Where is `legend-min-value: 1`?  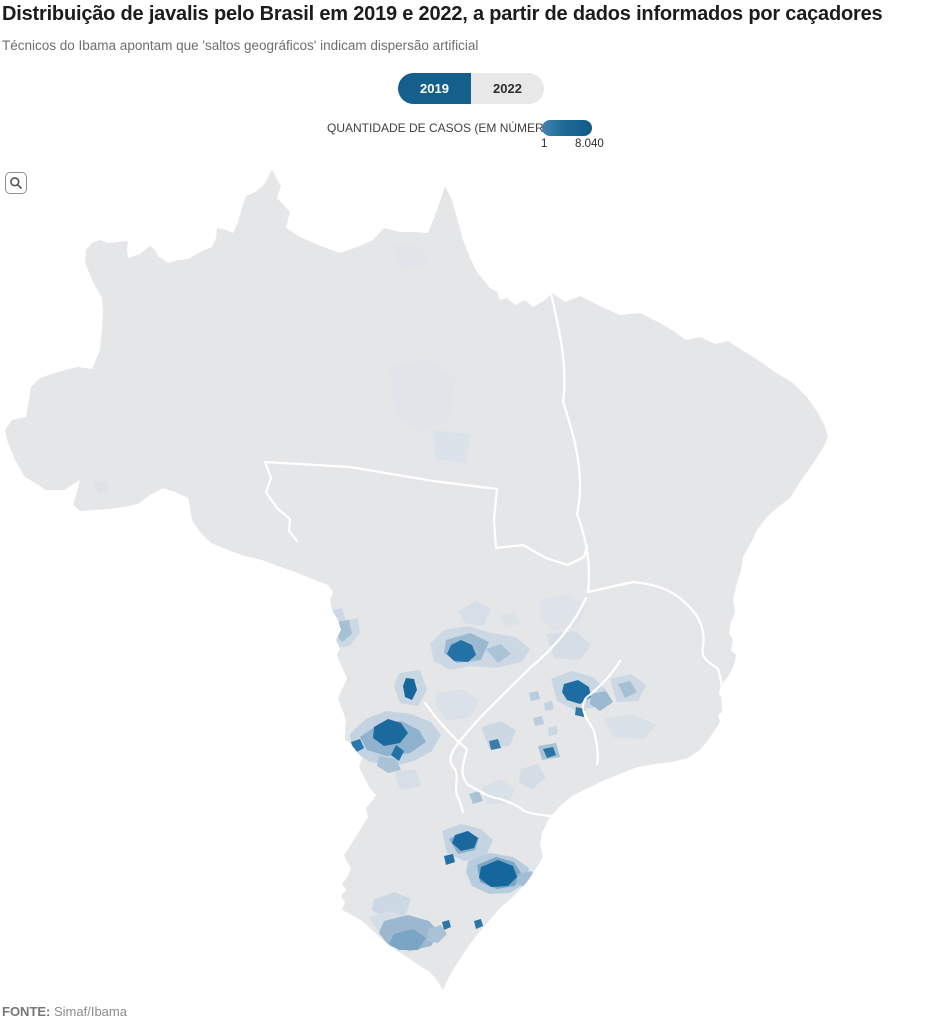 legend-min-value: 1 is located at coordinates (544, 144).